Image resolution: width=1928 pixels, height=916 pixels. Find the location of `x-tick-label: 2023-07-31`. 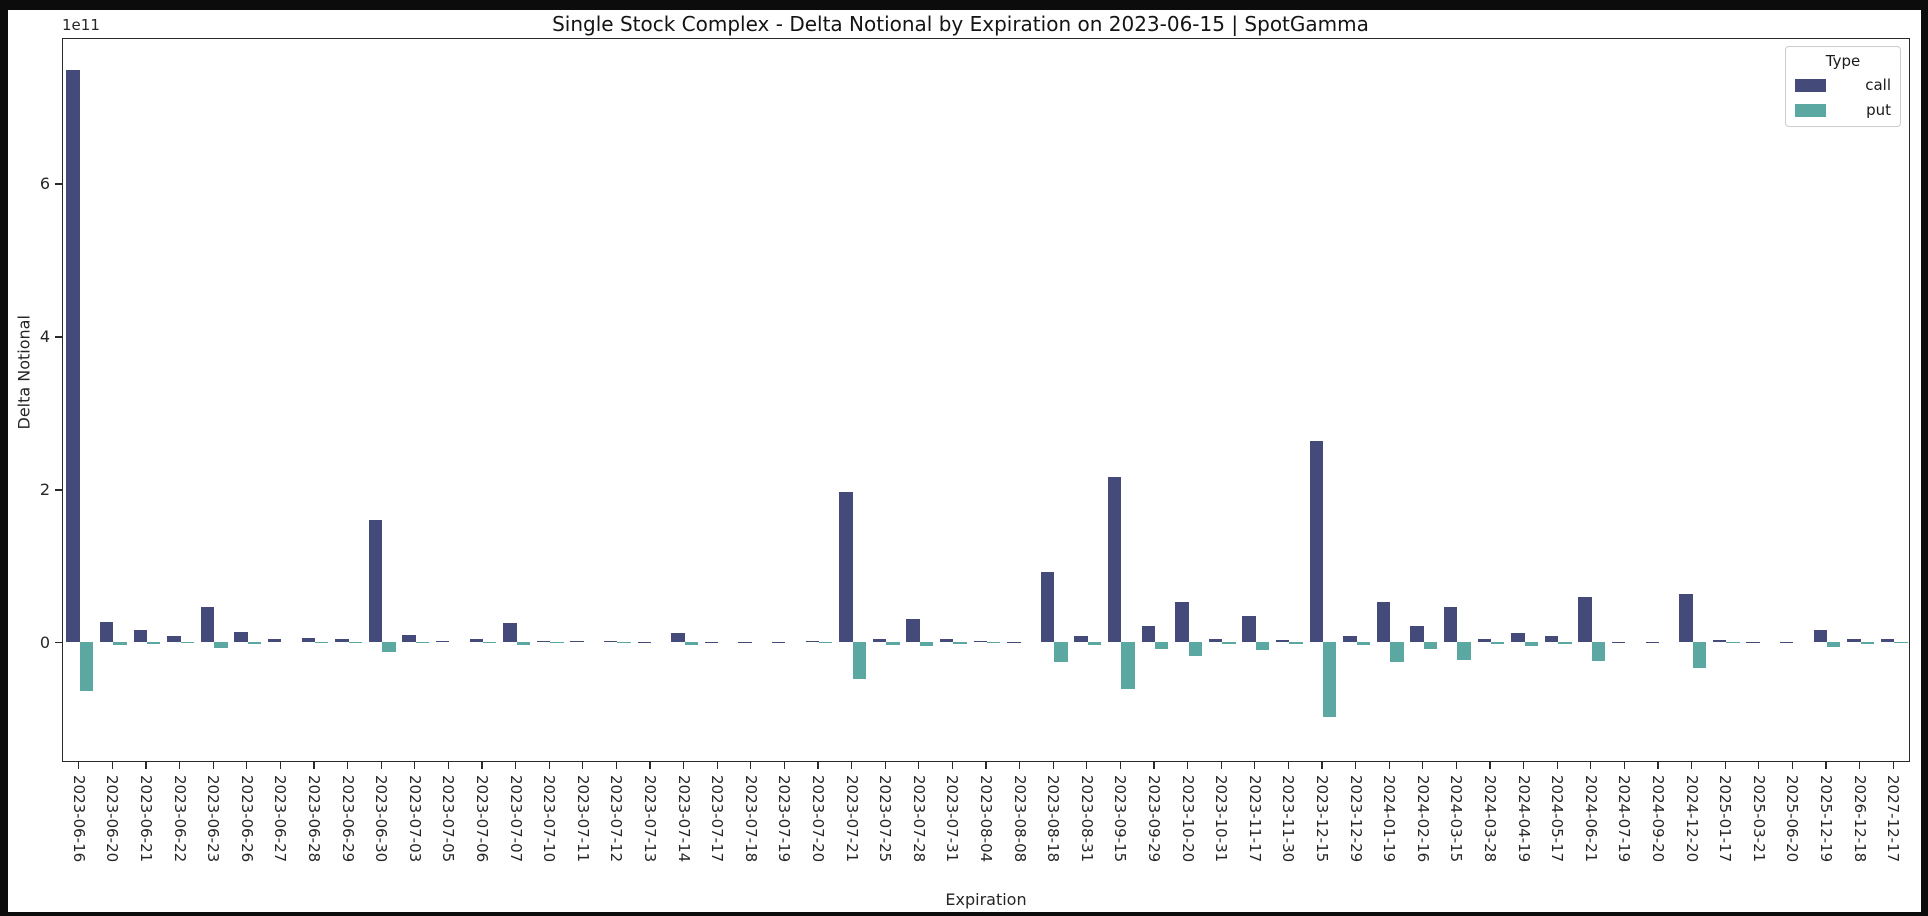

x-tick-label: 2023-07-31 is located at coordinates (952, 819).